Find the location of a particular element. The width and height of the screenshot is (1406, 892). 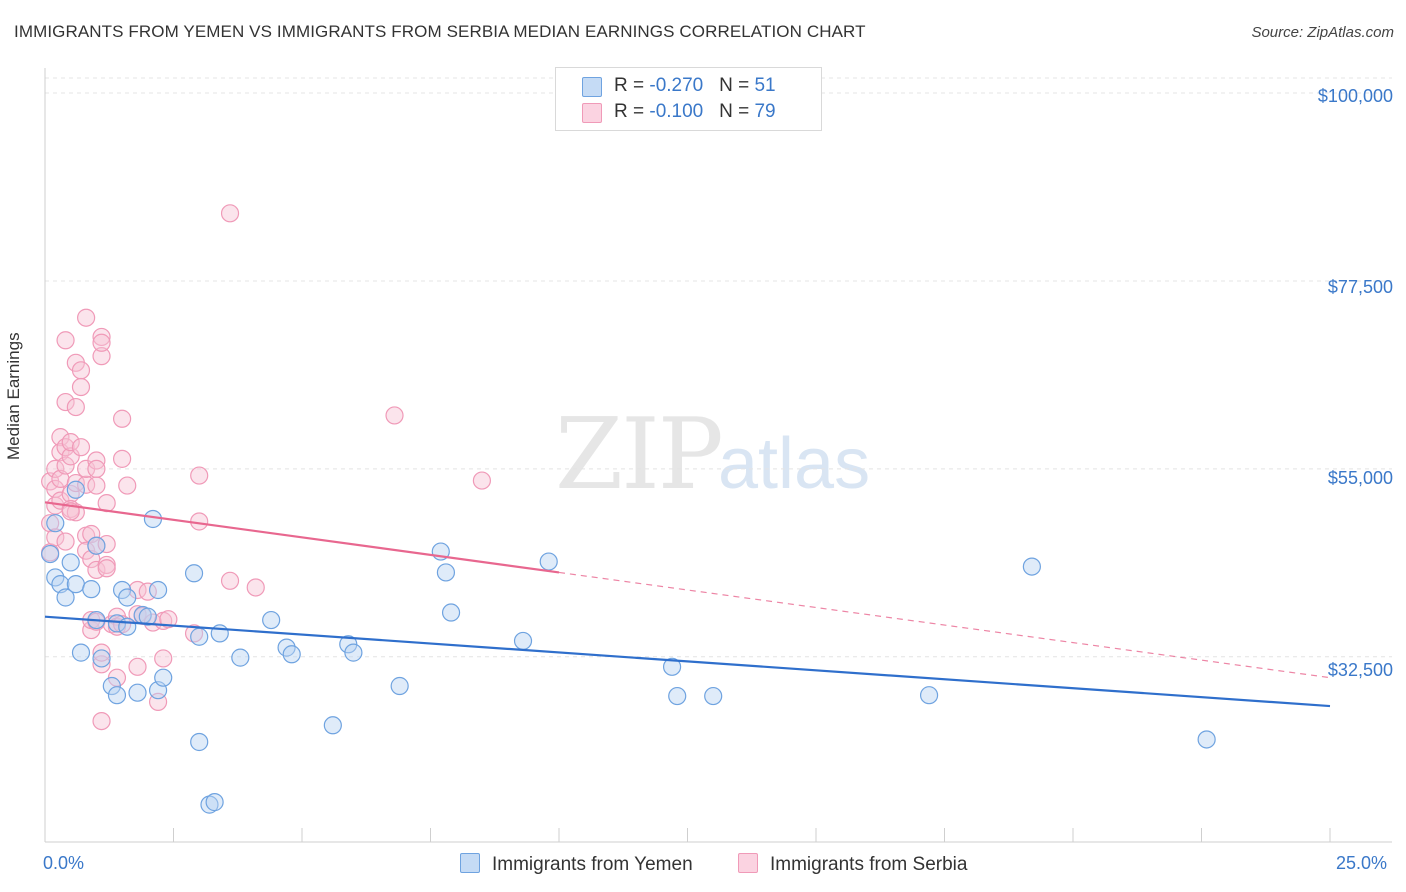

legend-label-serbia: Immigrants from Serbia is located at coordinates (869, 864).